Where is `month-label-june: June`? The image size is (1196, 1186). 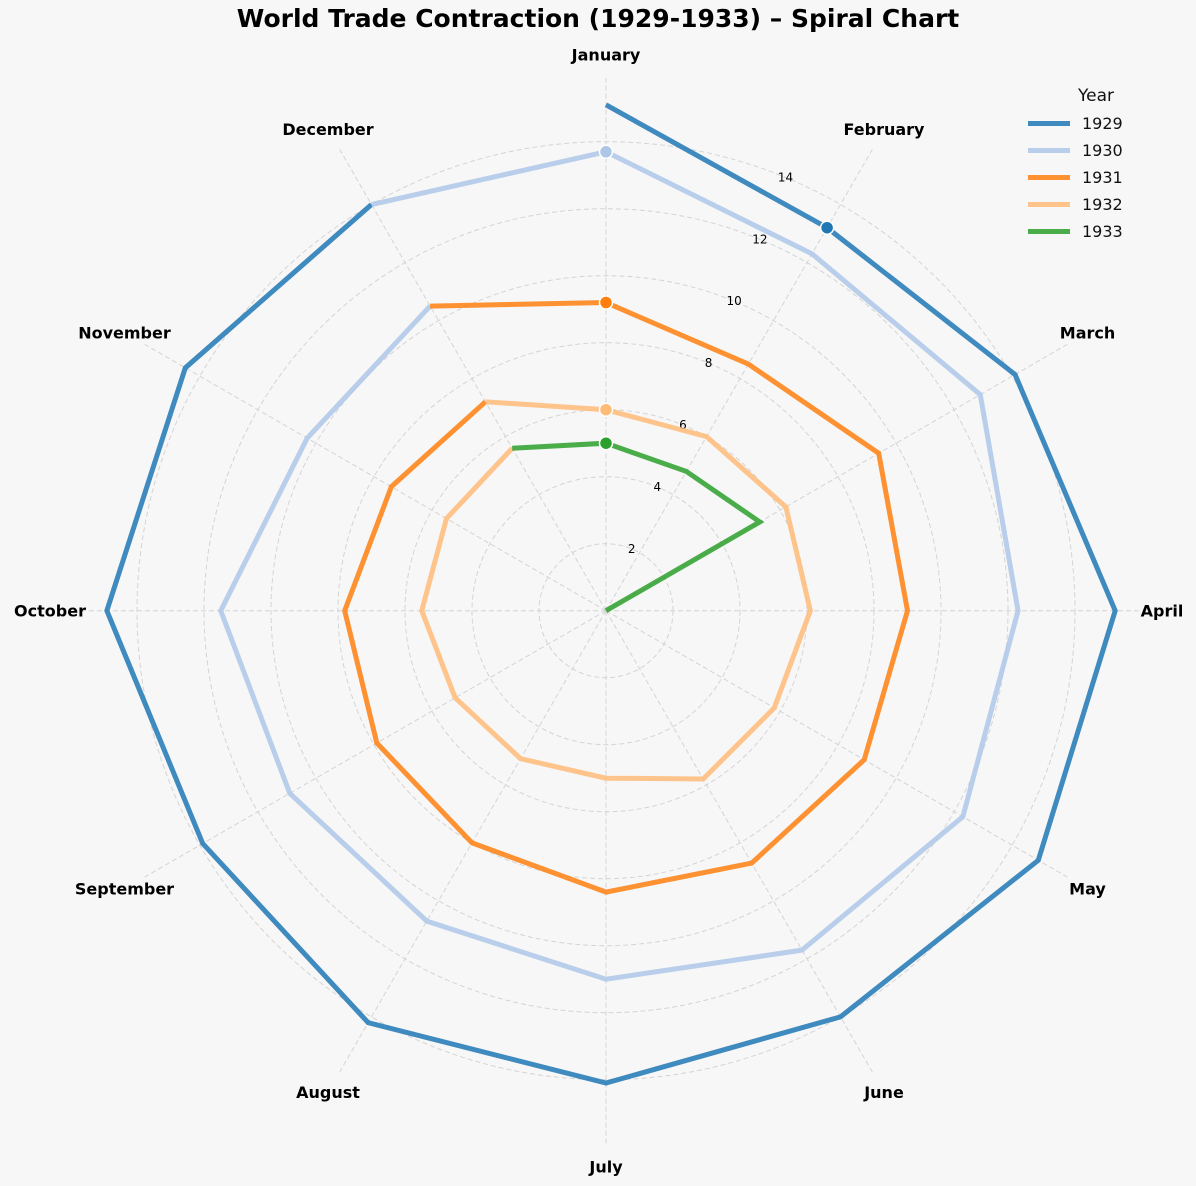
month-label-june: June is located at coordinates (883, 1092).